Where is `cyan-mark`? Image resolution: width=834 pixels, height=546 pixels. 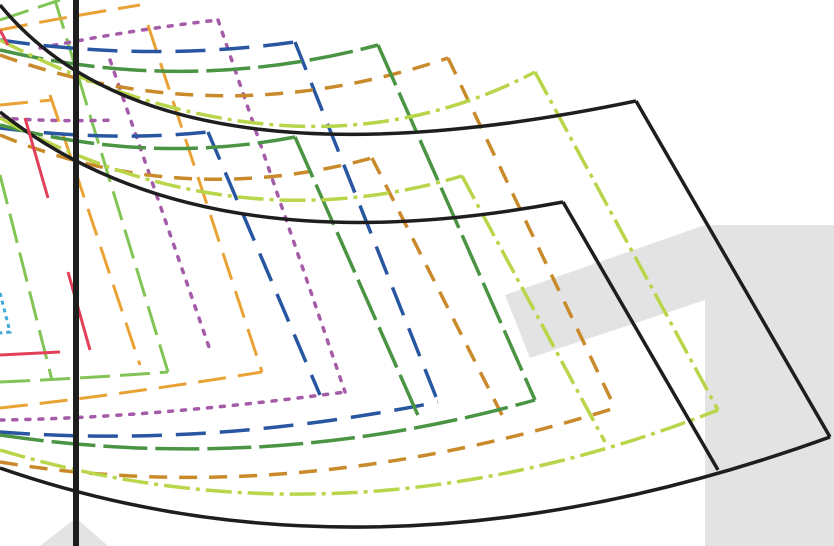 cyan-mark is located at coordinates (6, 313).